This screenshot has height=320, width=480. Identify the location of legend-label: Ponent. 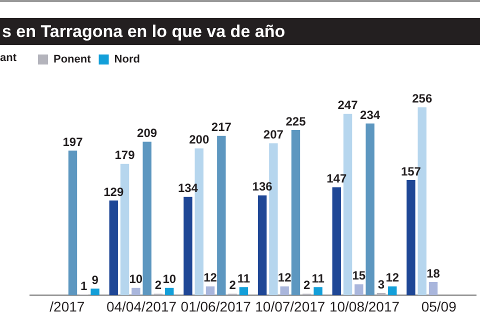
(73, 60).